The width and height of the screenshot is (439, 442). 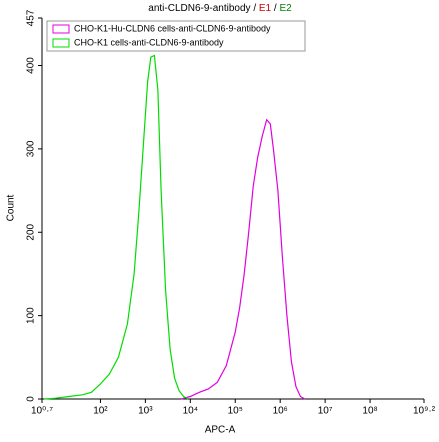 I want to click on title-part: E2, so click(x=285, y=8).